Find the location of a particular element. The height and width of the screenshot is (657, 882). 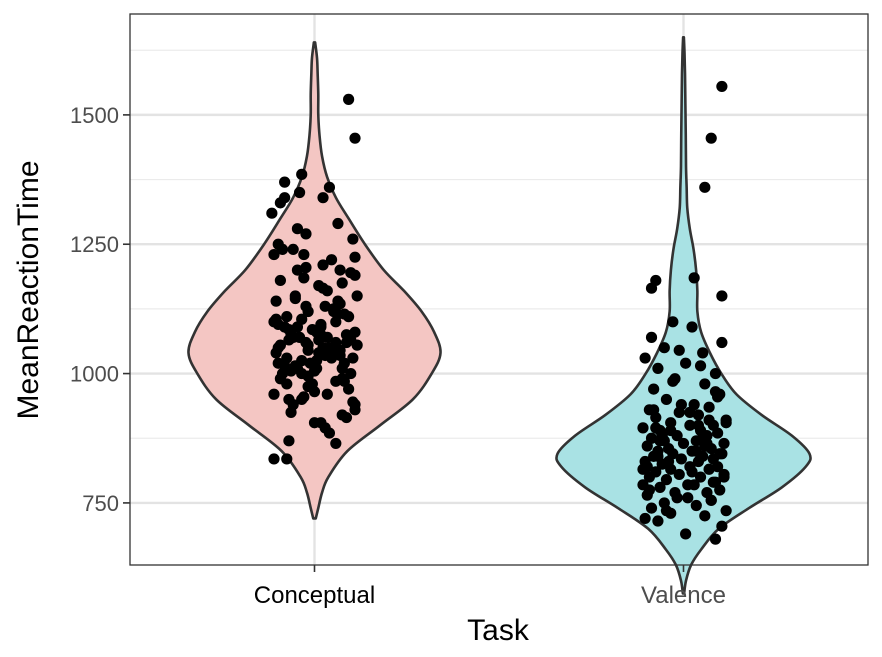

y-tick-label: 1000 is located at coordinates (94, 374).